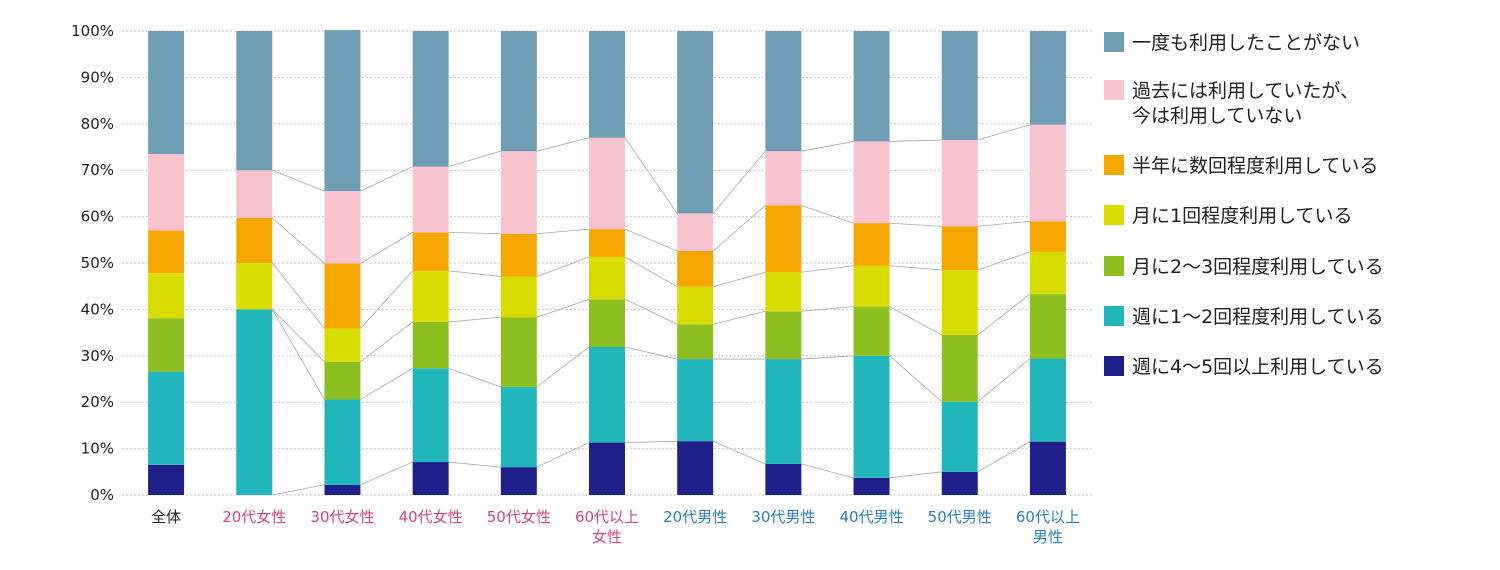 The width and height of the screenshot is (1500, 570). What do you see at coordinates (97, 124) in the screenshot?
I see `y-tick-label: 80%` at bounding box center [97, 124].